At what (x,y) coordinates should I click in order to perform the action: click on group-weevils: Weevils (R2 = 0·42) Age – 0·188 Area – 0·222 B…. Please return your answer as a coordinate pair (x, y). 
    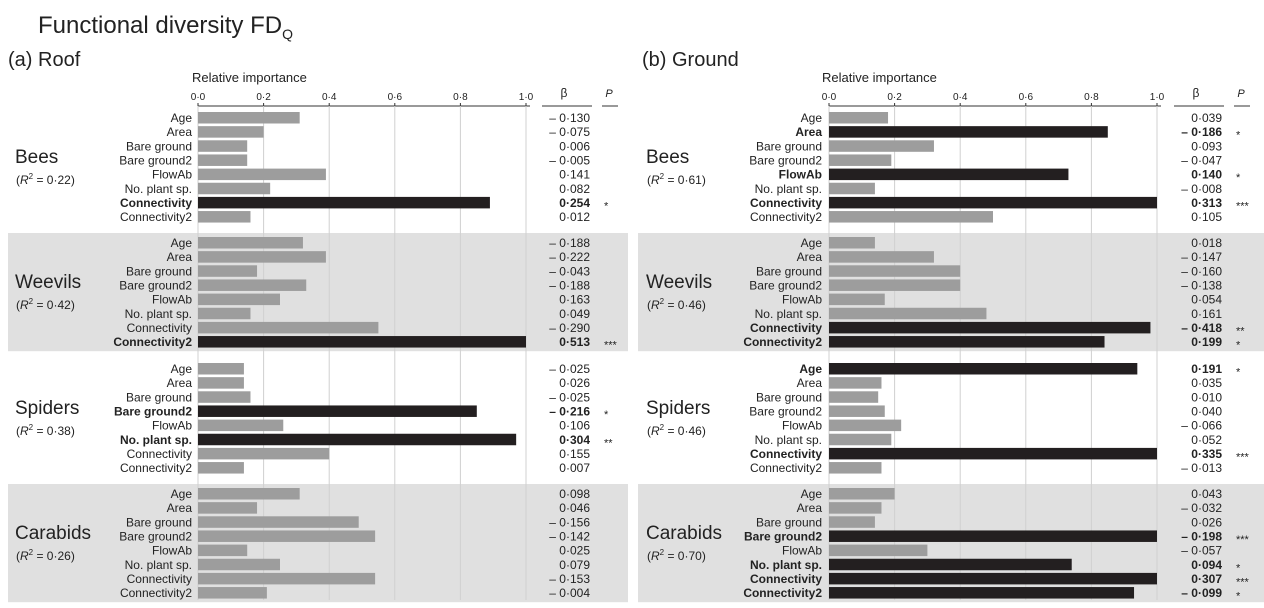
    Looking at the image, I should click on (316, 294).